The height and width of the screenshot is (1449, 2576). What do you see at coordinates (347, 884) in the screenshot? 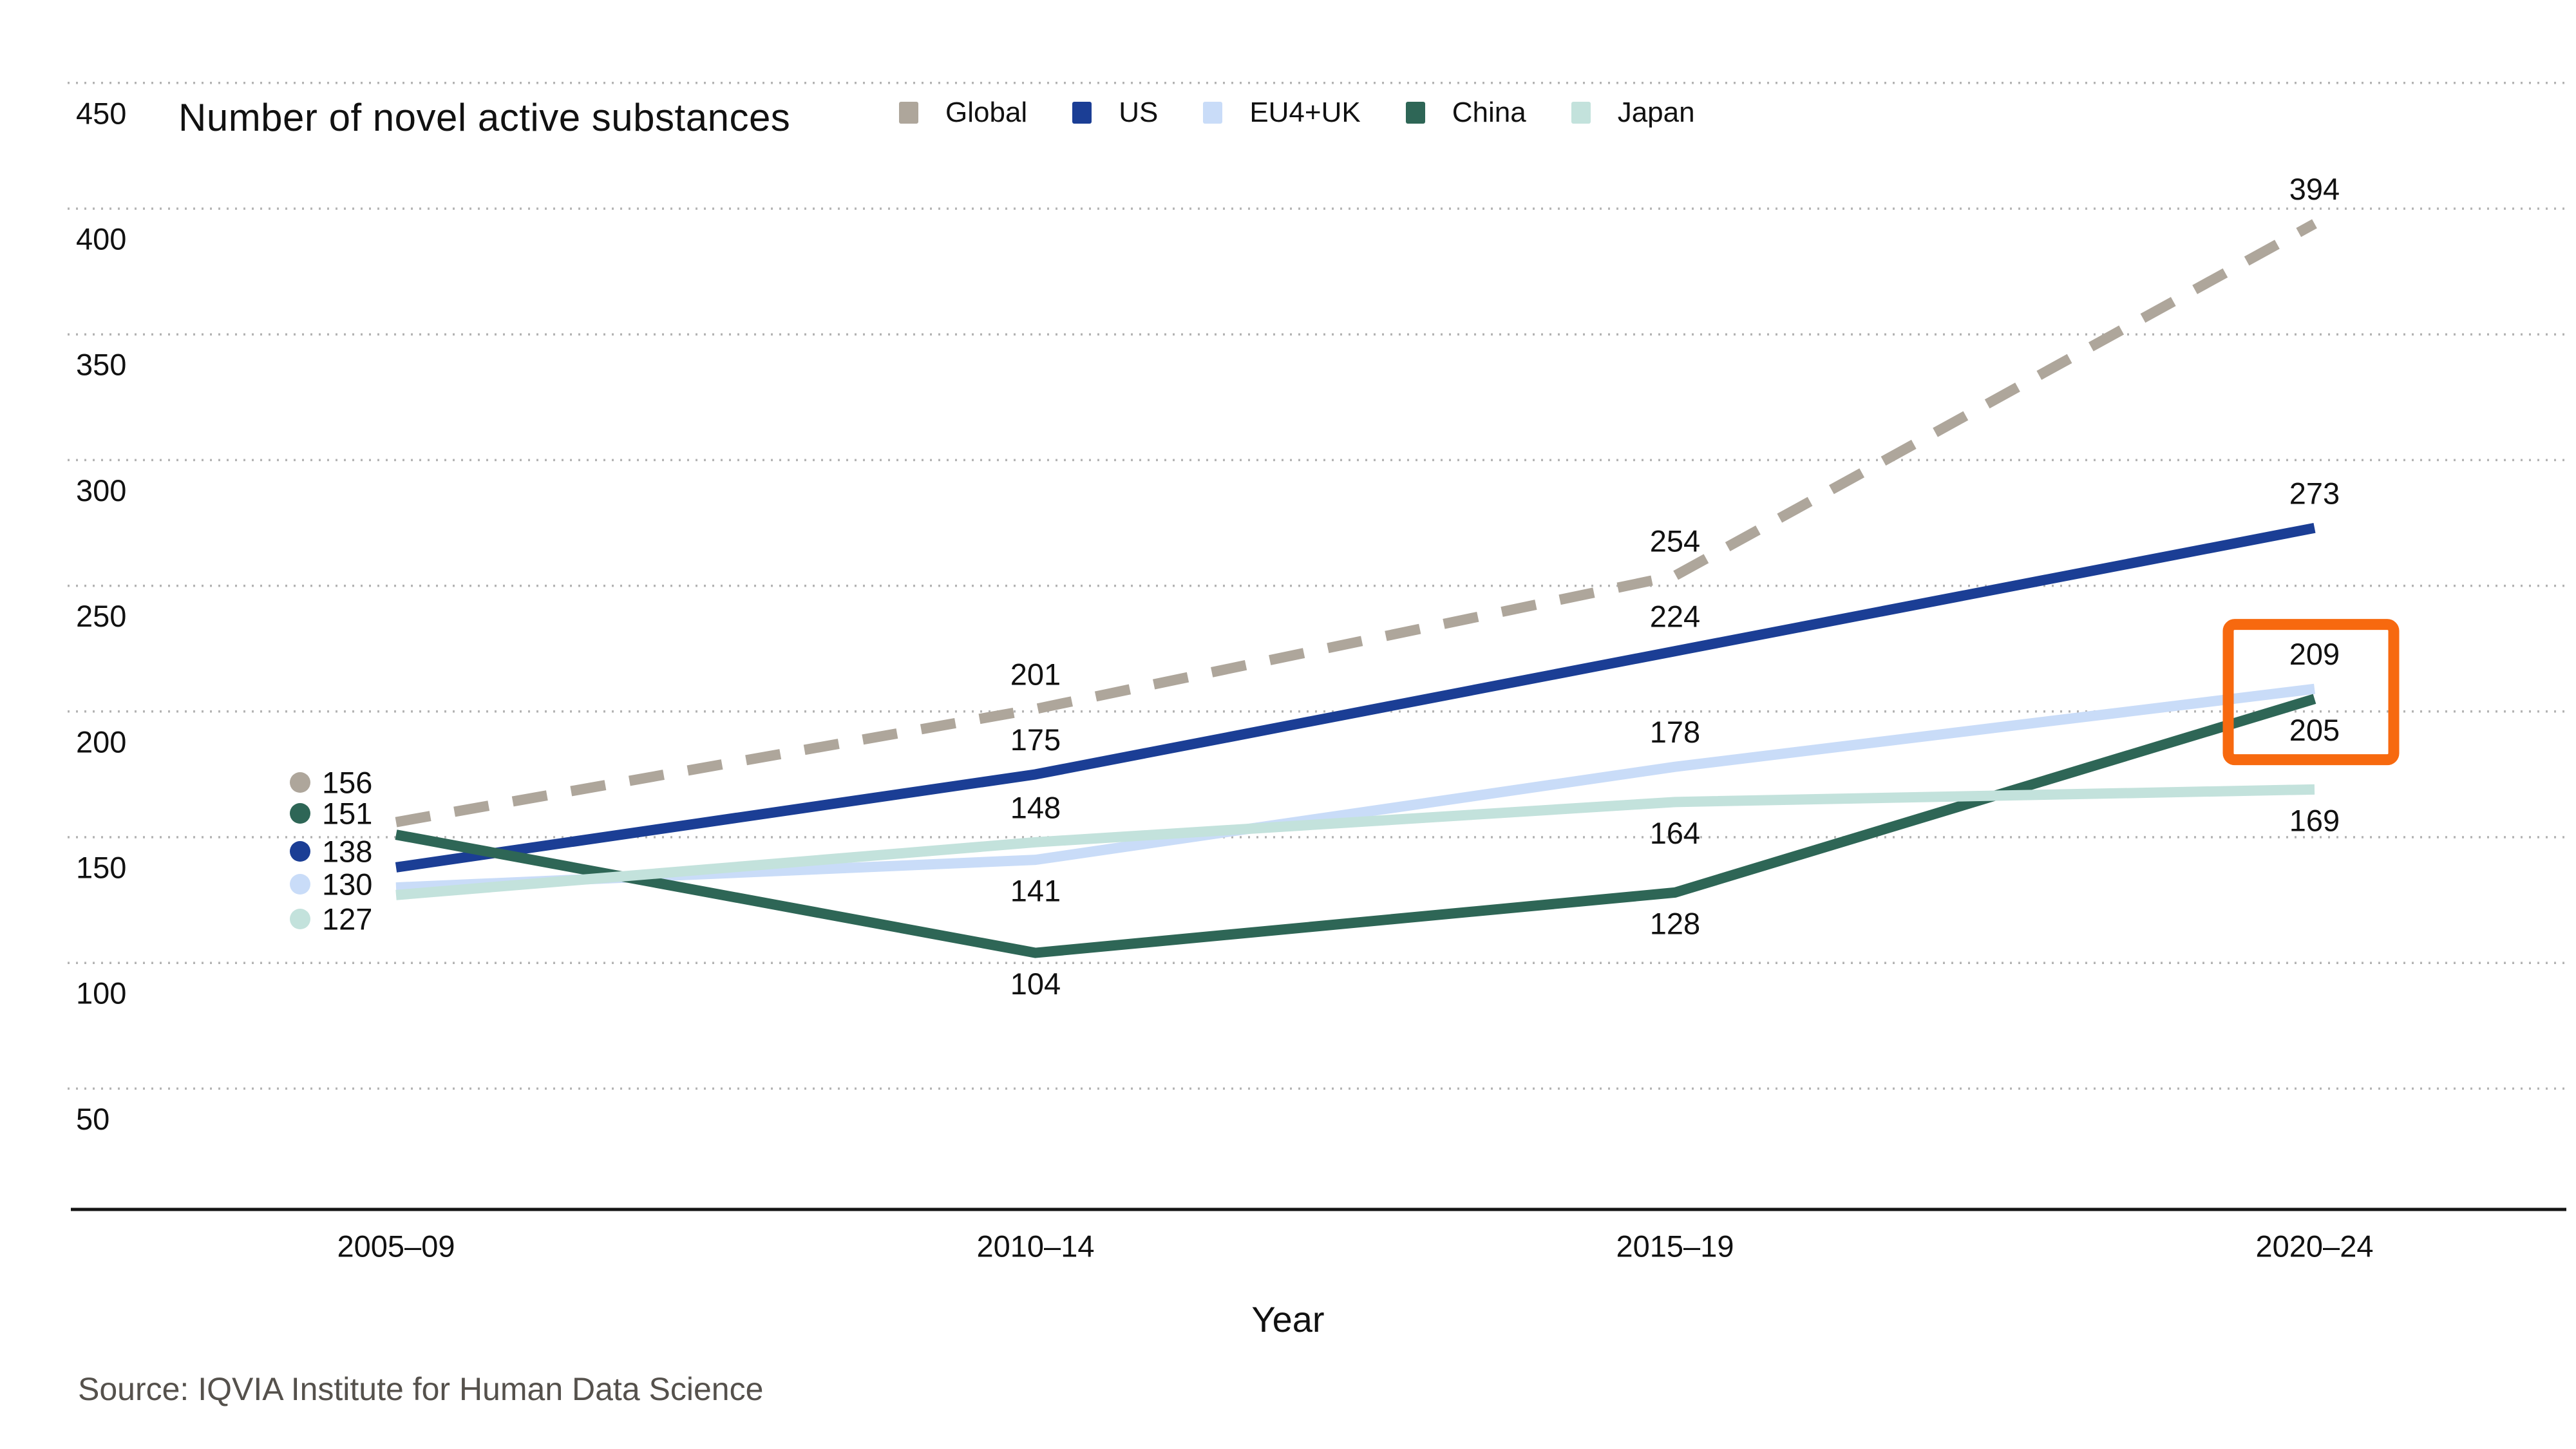
I see `data-label-first: 130` at bounding box center [347, 884].